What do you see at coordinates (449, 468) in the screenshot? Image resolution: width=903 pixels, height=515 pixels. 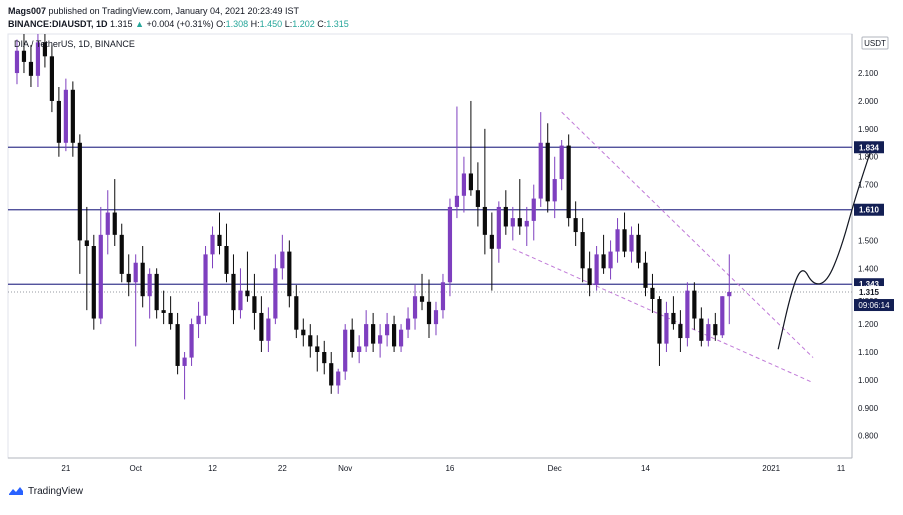 I see `x-tick-label: 16` at bounding box center [449, 468].